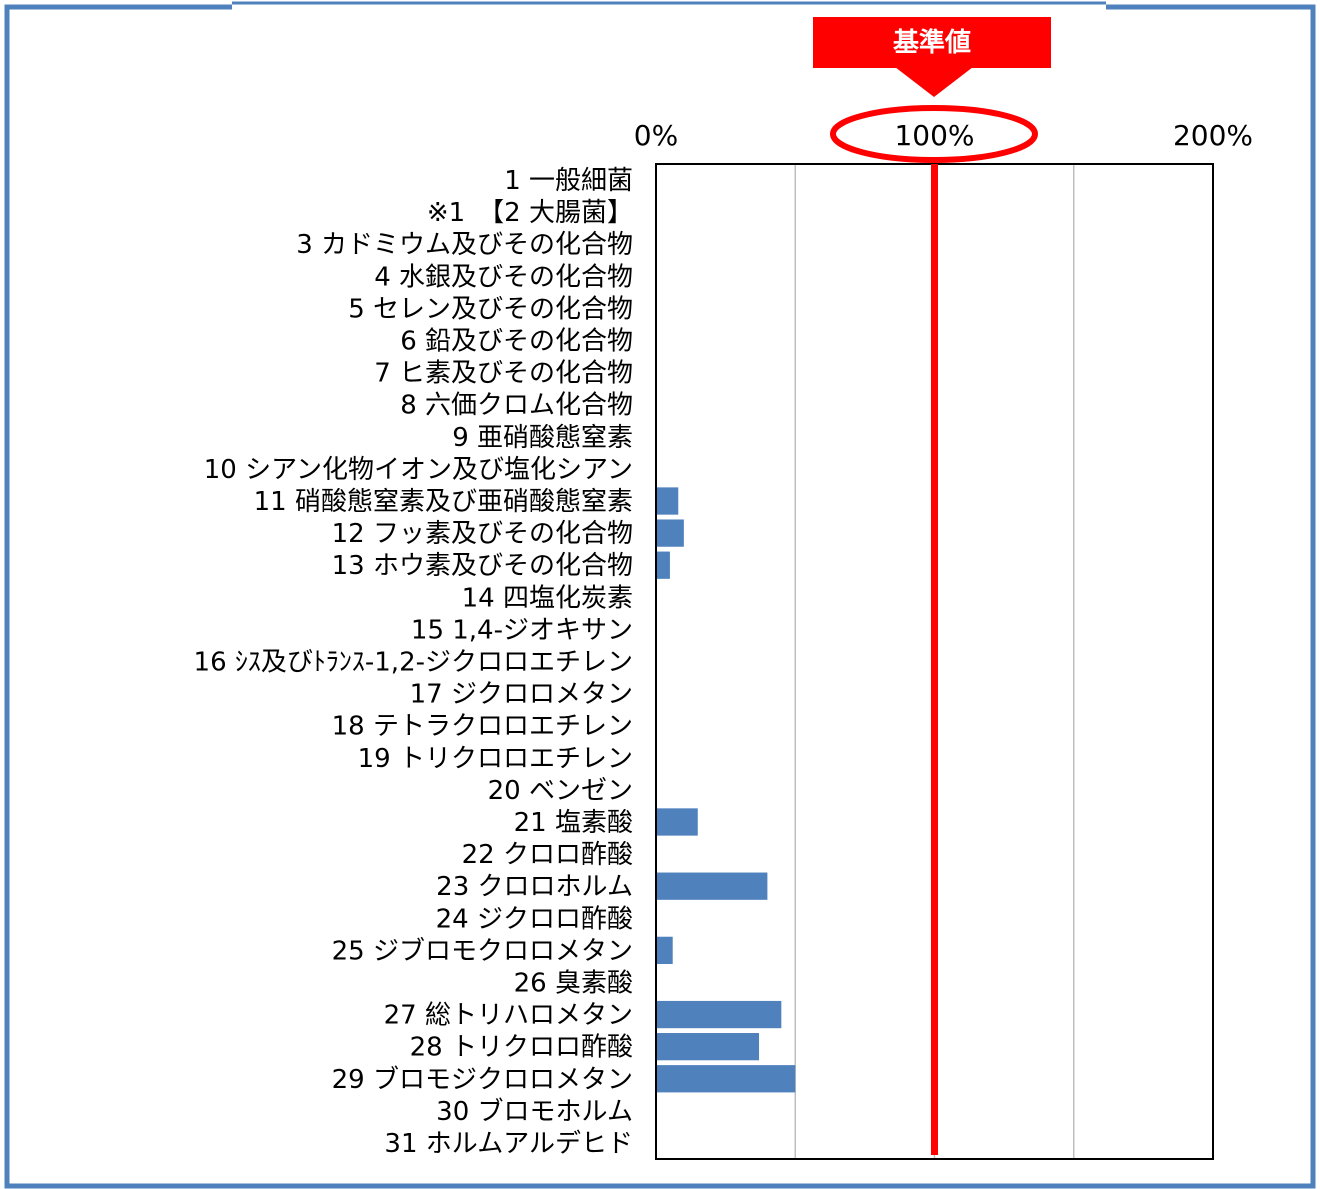 Image resolution: width=1320 pixels, height=1189 pixels. I want to click on category-label: 14 四塩化炭素, so click(547, 598).